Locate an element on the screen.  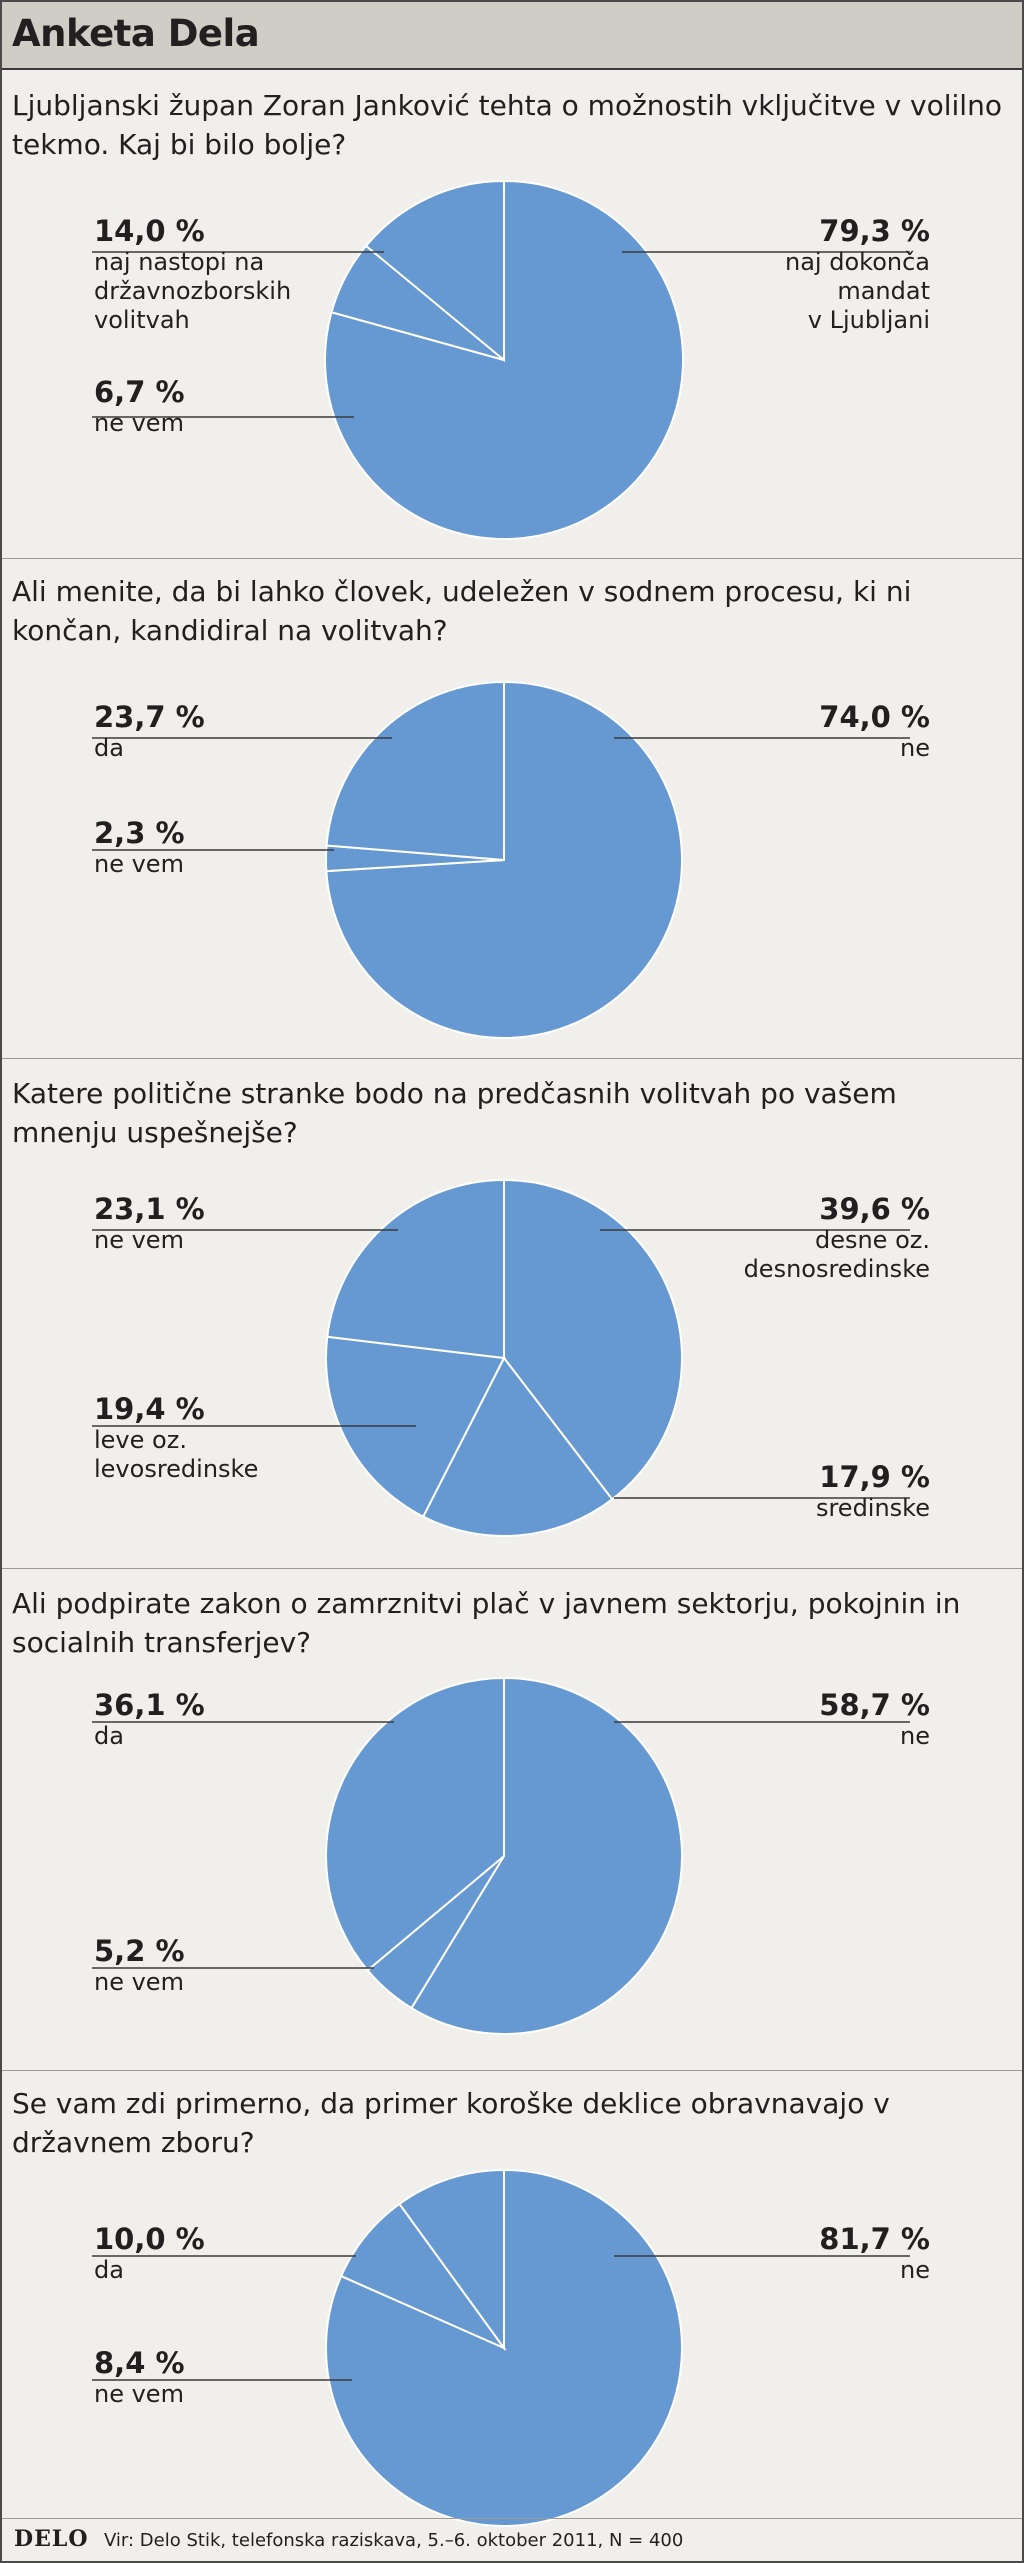
slice-percent-label: 10,0 % is located at coordinates (149, 2239).